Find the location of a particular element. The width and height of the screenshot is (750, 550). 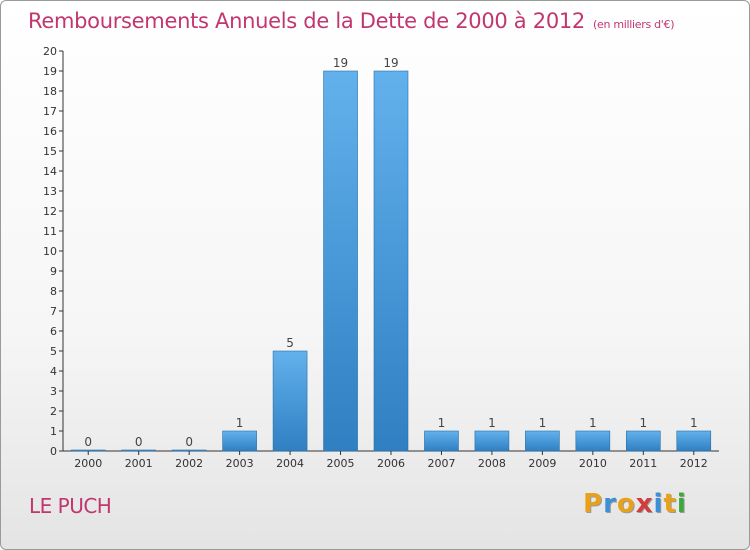

x-tick-label: 2009 is located at coordinates (542, 463).